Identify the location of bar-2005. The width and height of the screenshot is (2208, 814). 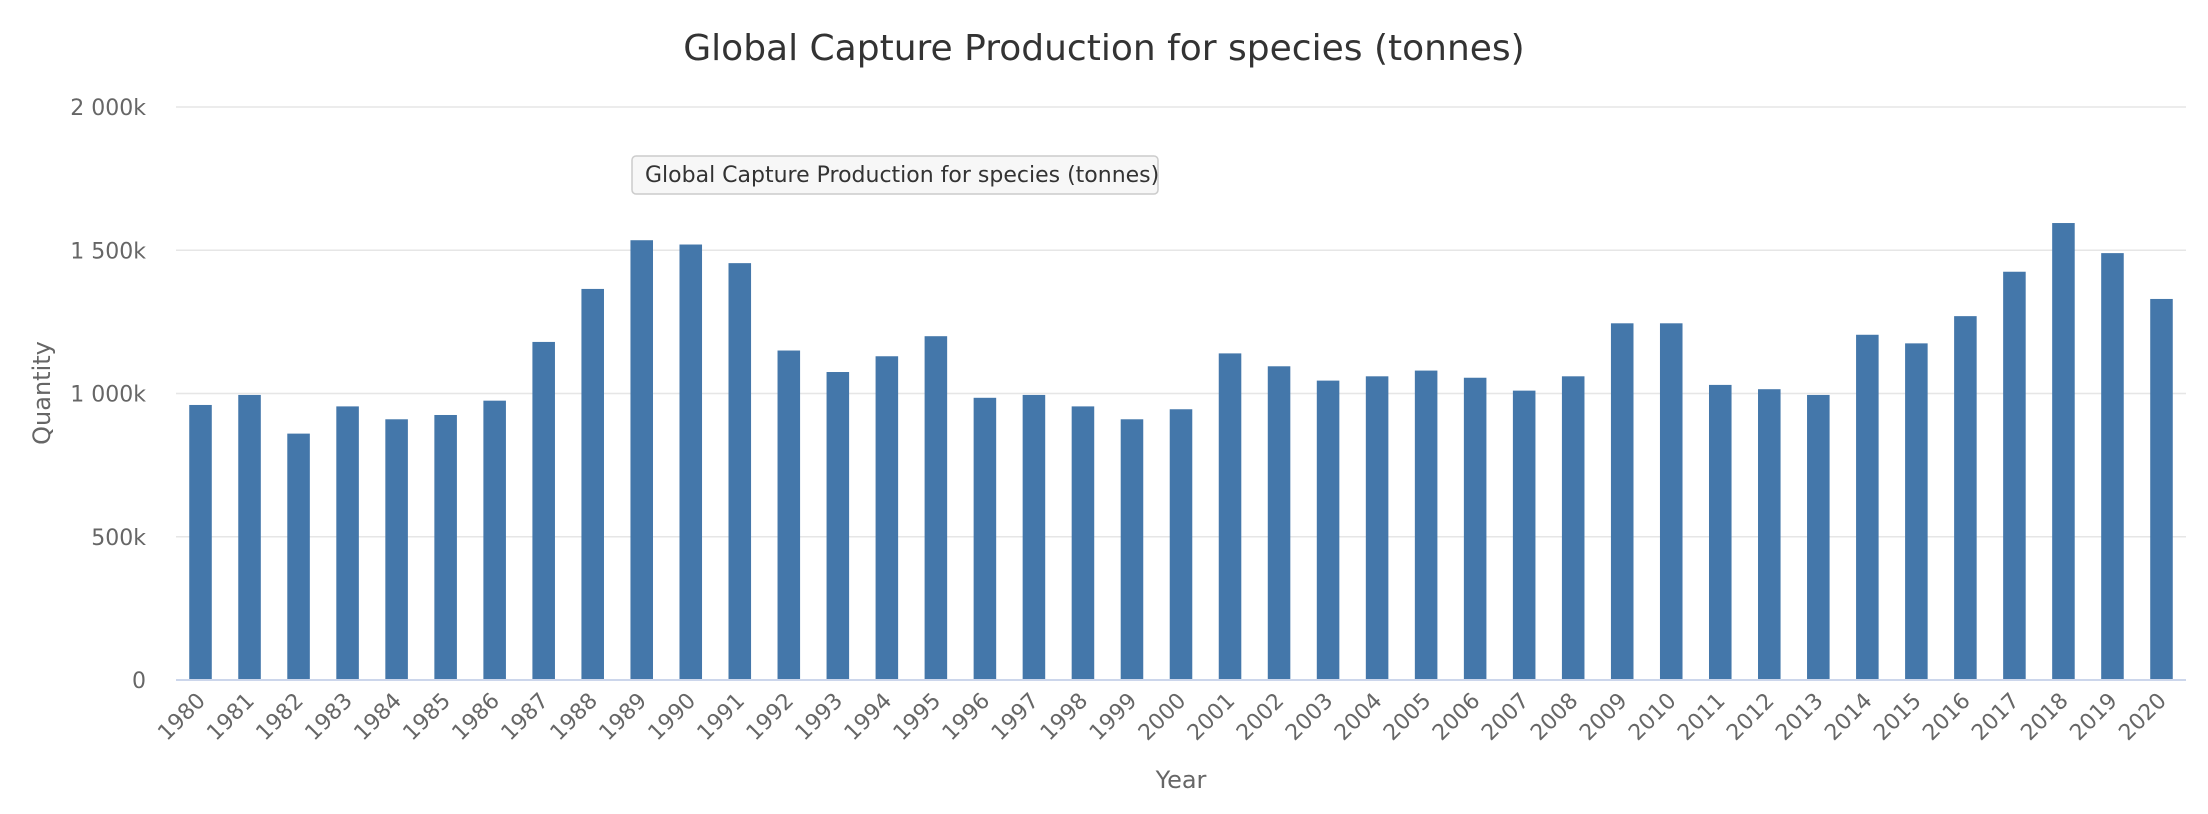
(1426, 525).